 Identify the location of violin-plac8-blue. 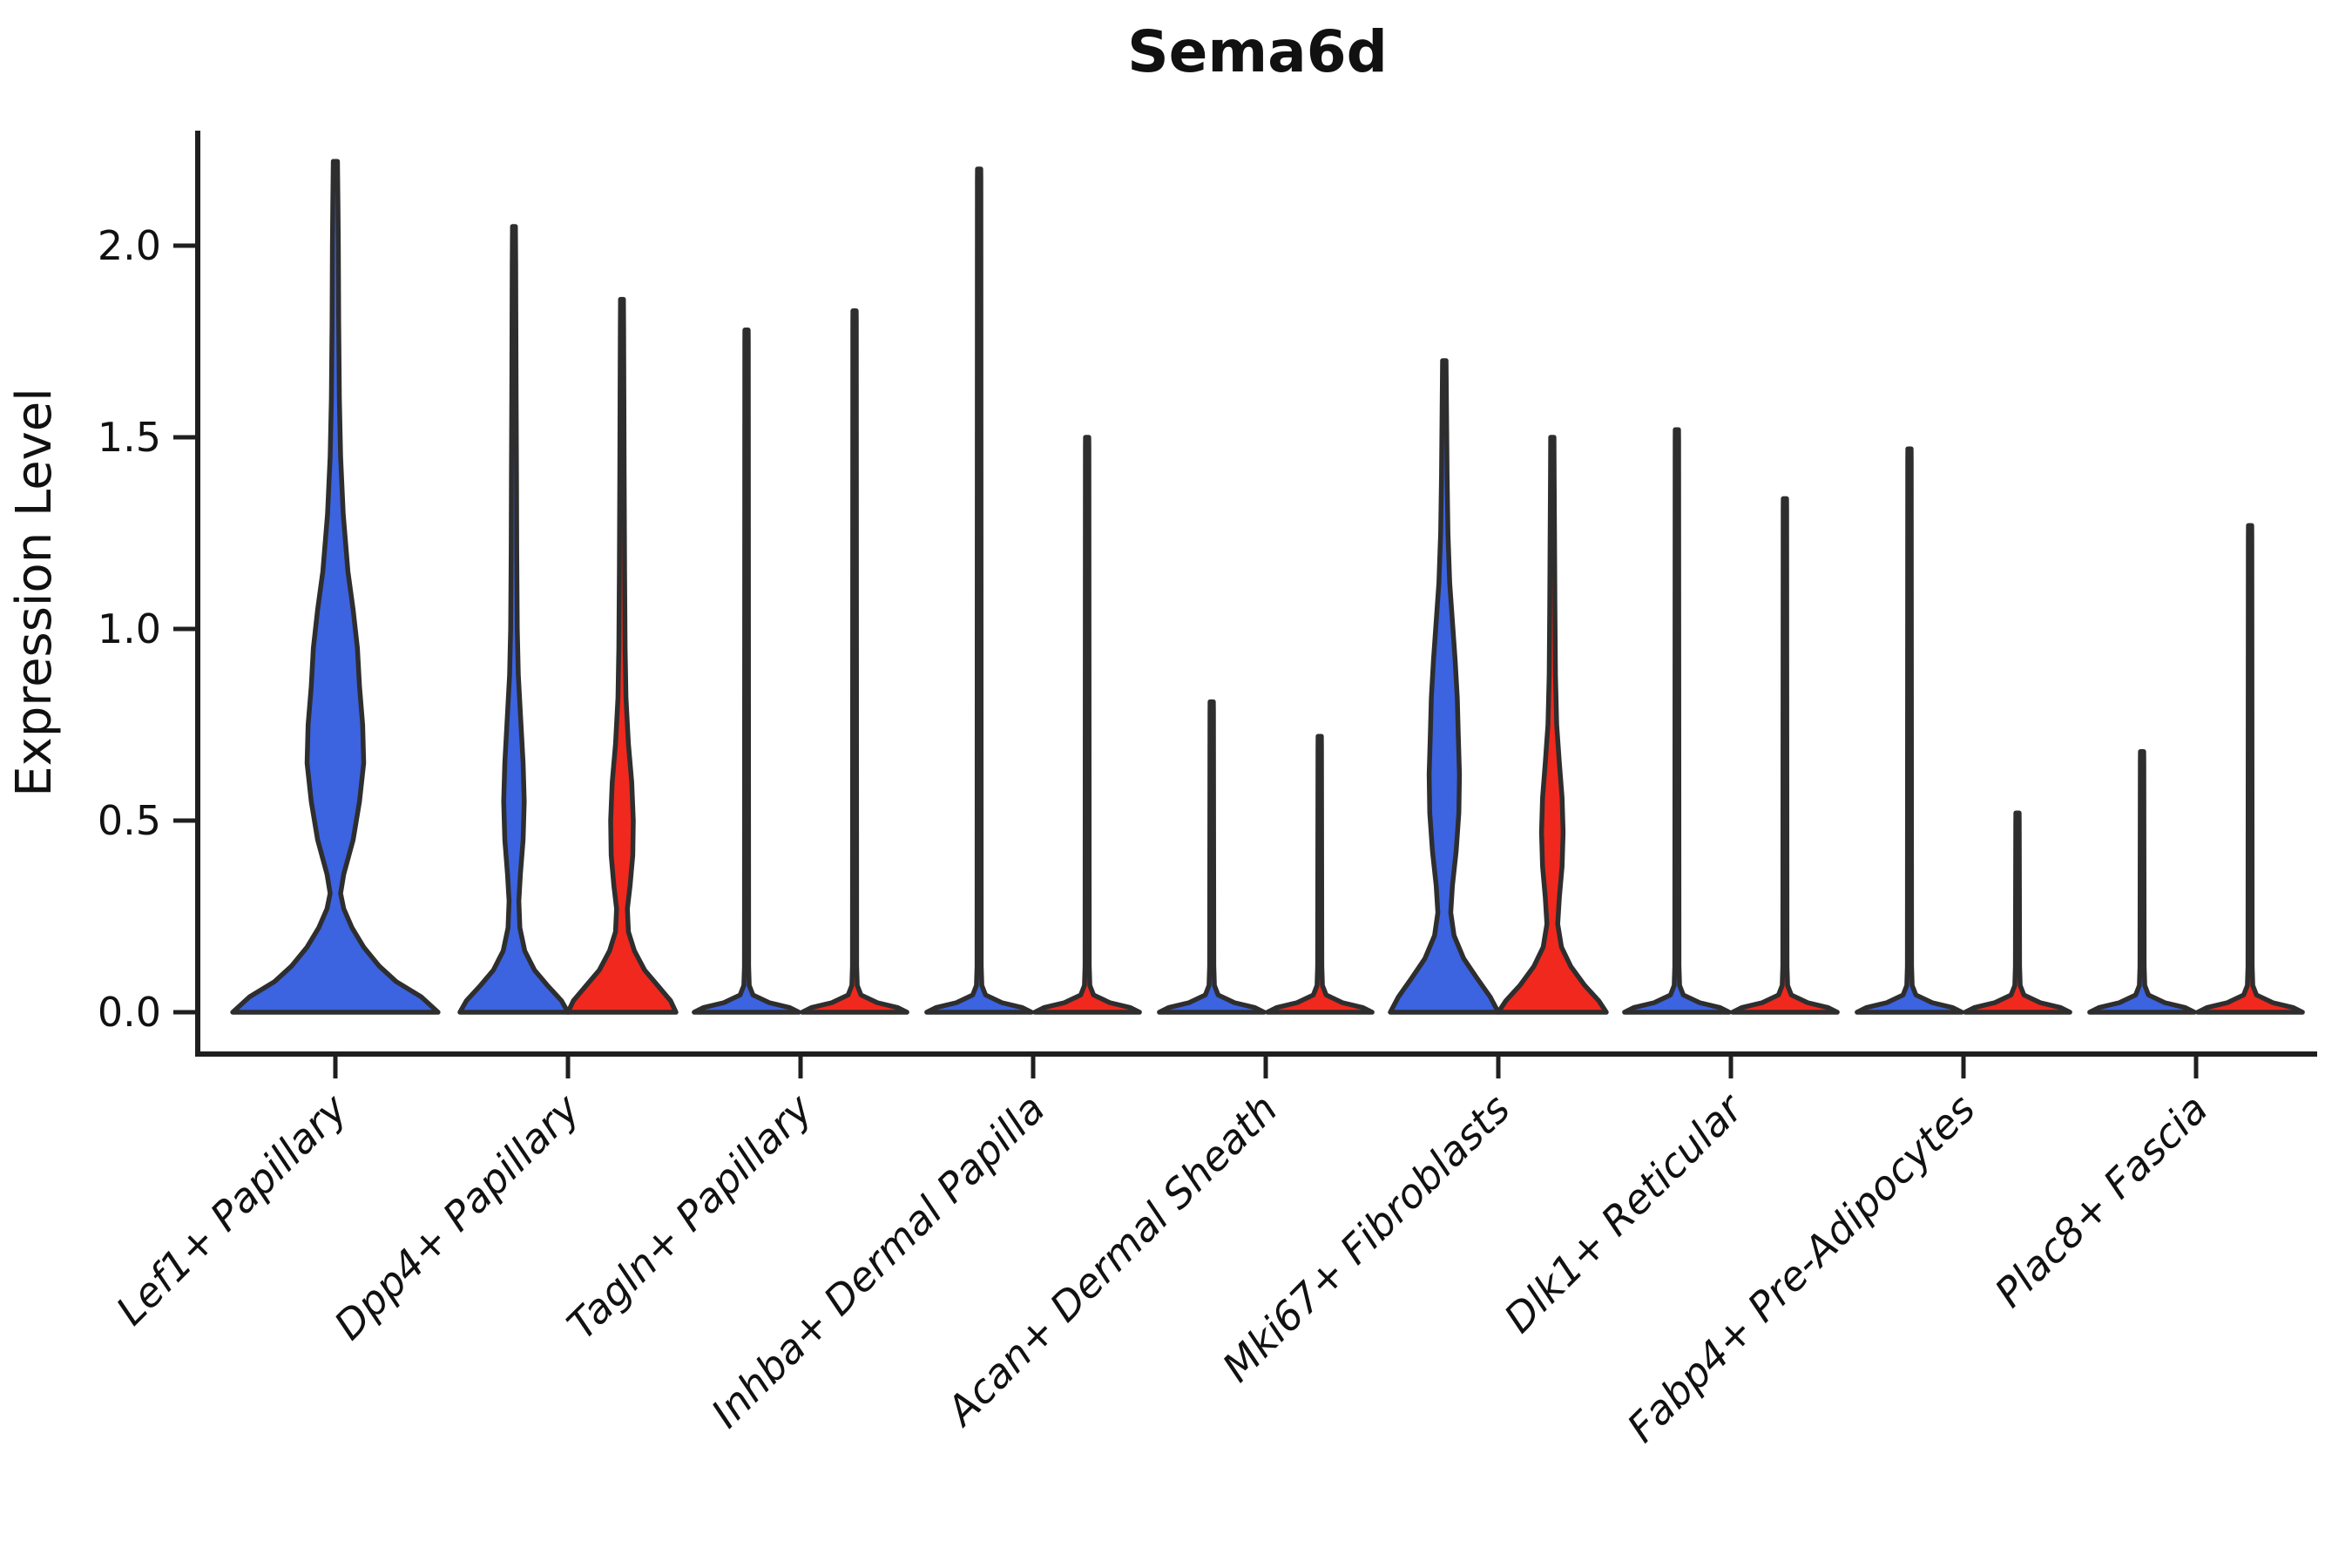
(2142, 882).